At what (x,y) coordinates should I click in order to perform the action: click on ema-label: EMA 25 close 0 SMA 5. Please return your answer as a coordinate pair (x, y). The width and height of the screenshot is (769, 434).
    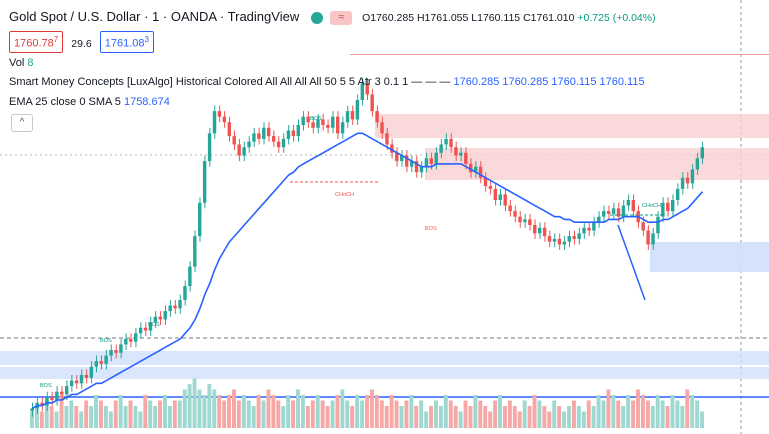
    Looking at the image, I should click on (65, 102).